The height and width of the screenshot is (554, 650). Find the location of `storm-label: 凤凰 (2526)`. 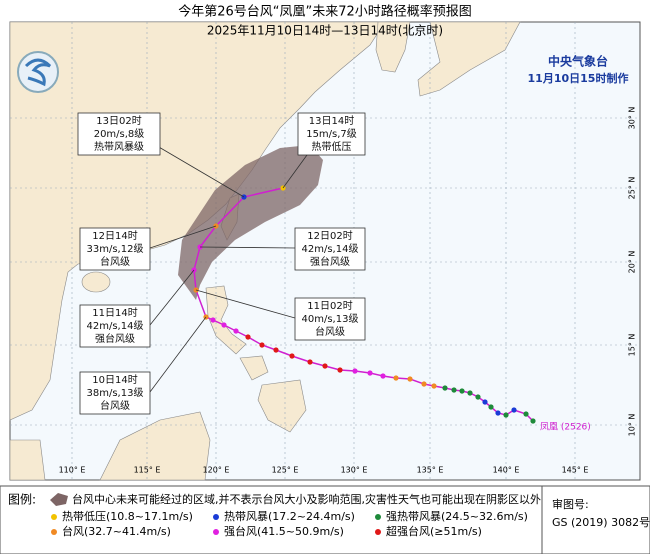

storm-label: 凤凰 (2526) is located at coordinates (565, 427).